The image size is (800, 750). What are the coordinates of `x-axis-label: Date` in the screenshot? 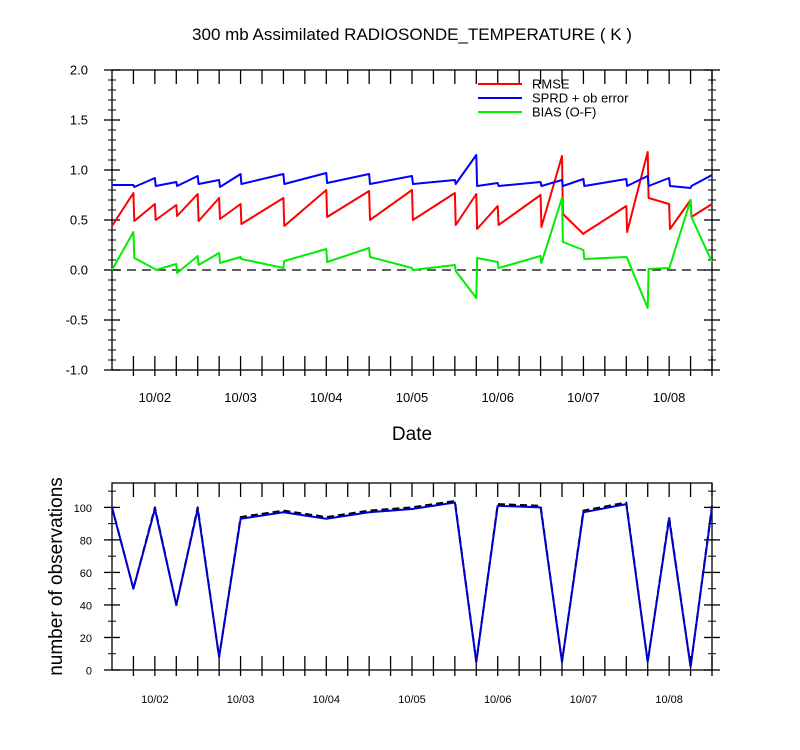 It's located at (412, 434).